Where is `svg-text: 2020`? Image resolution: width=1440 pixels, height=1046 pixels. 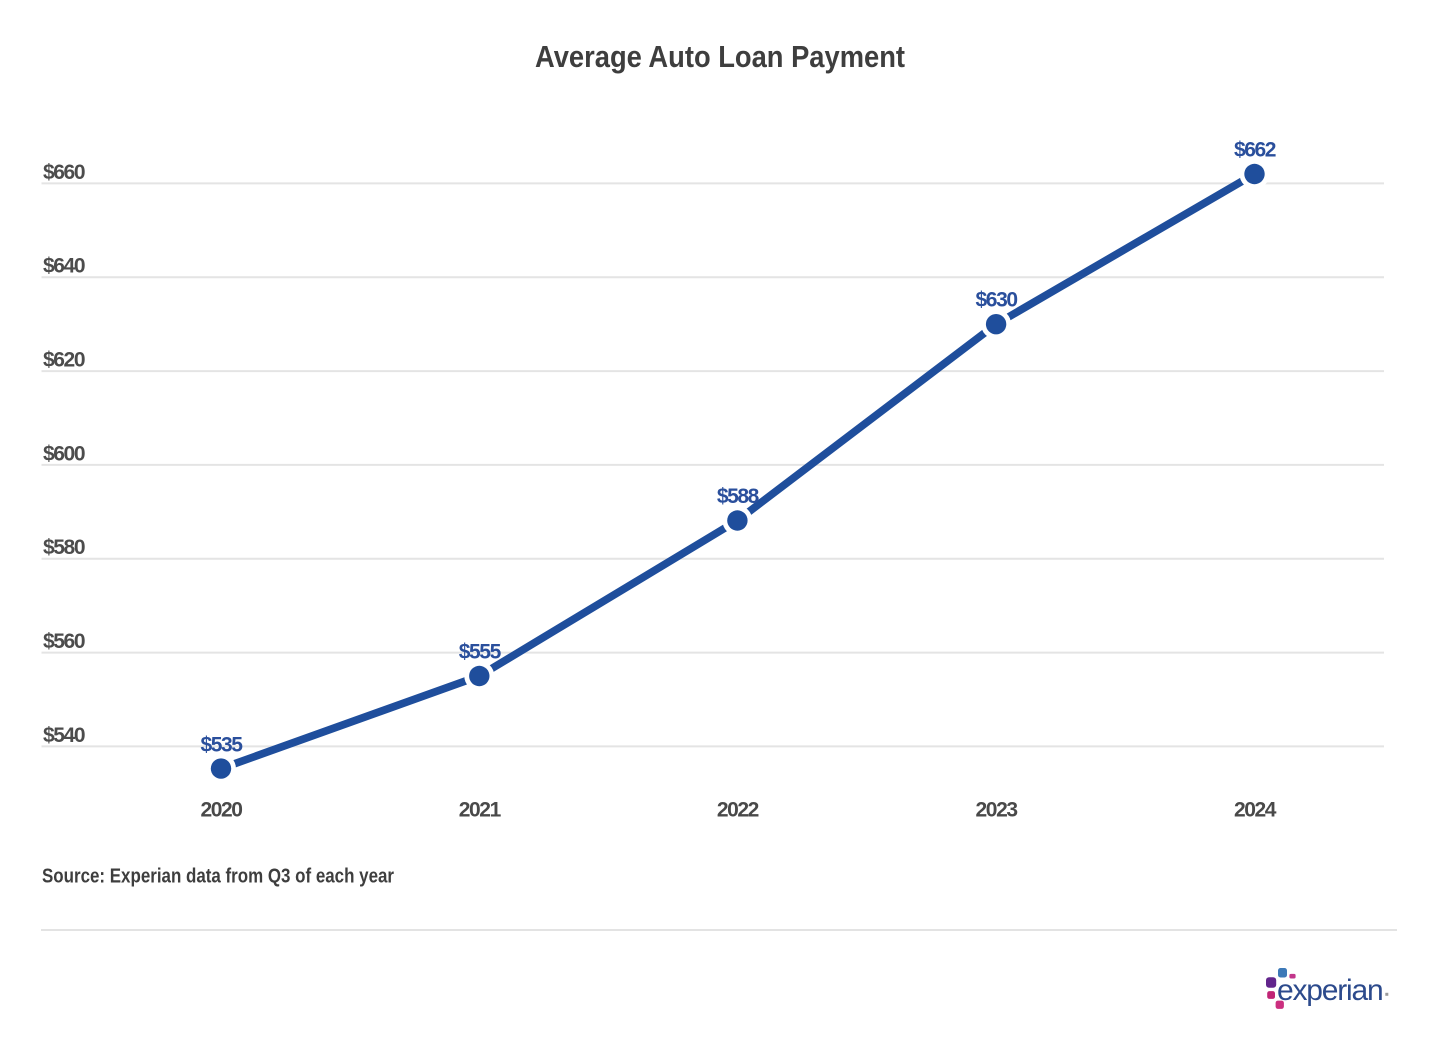 svg-text: 2020 is located at coordinates (221, 810).